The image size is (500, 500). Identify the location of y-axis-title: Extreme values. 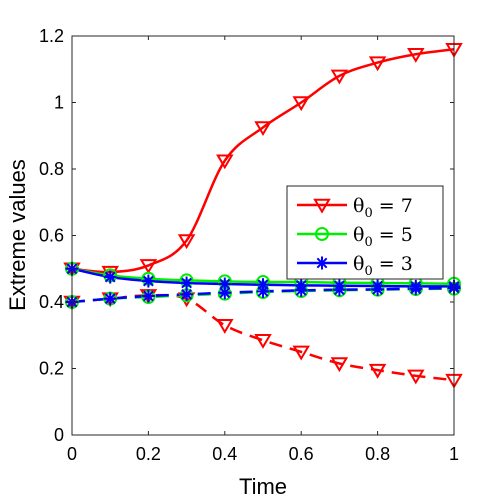
(17, 235).